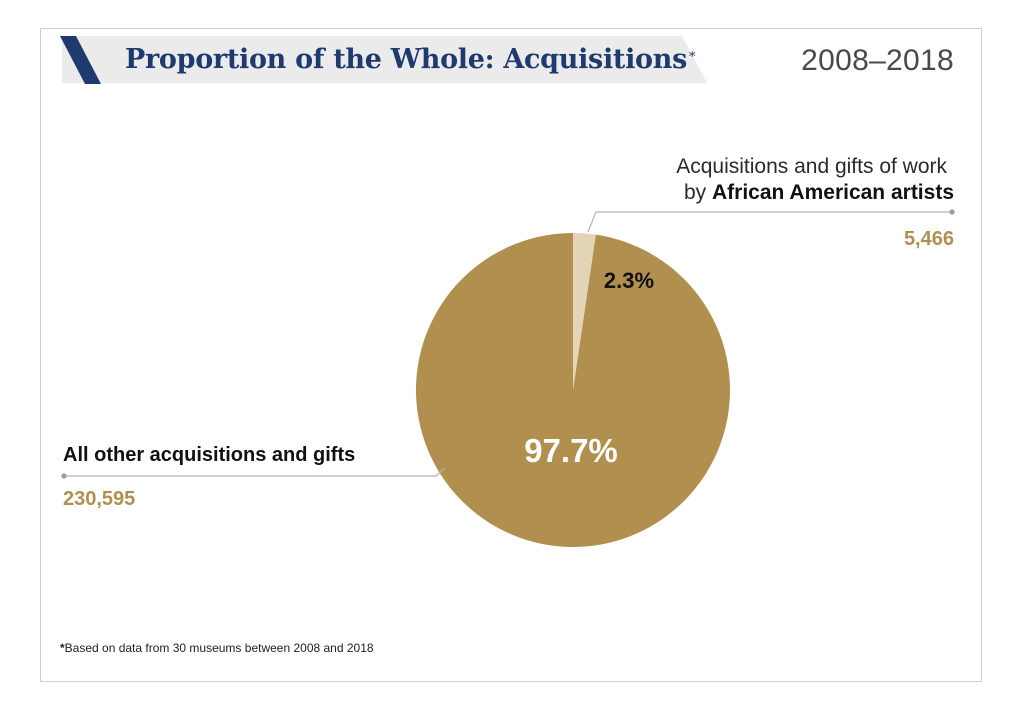 Image resolution: width=1024 pixels, height=711 pixels. What do you see at coordinates (62, 648) in the screenshot?
I see `footnote-asterisk: *` at bounding box center [62, 648].